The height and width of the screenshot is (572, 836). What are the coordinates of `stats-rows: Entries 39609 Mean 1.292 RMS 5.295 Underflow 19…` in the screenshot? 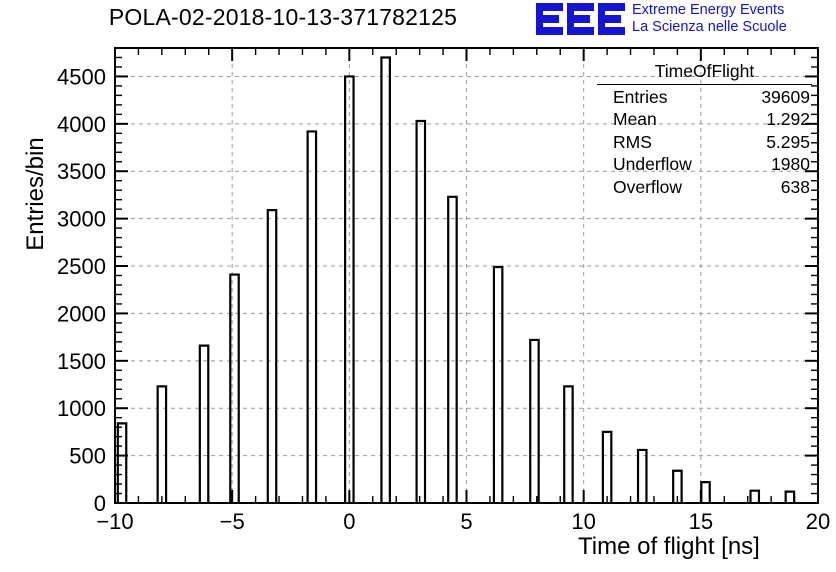 It's located at (704, 142).